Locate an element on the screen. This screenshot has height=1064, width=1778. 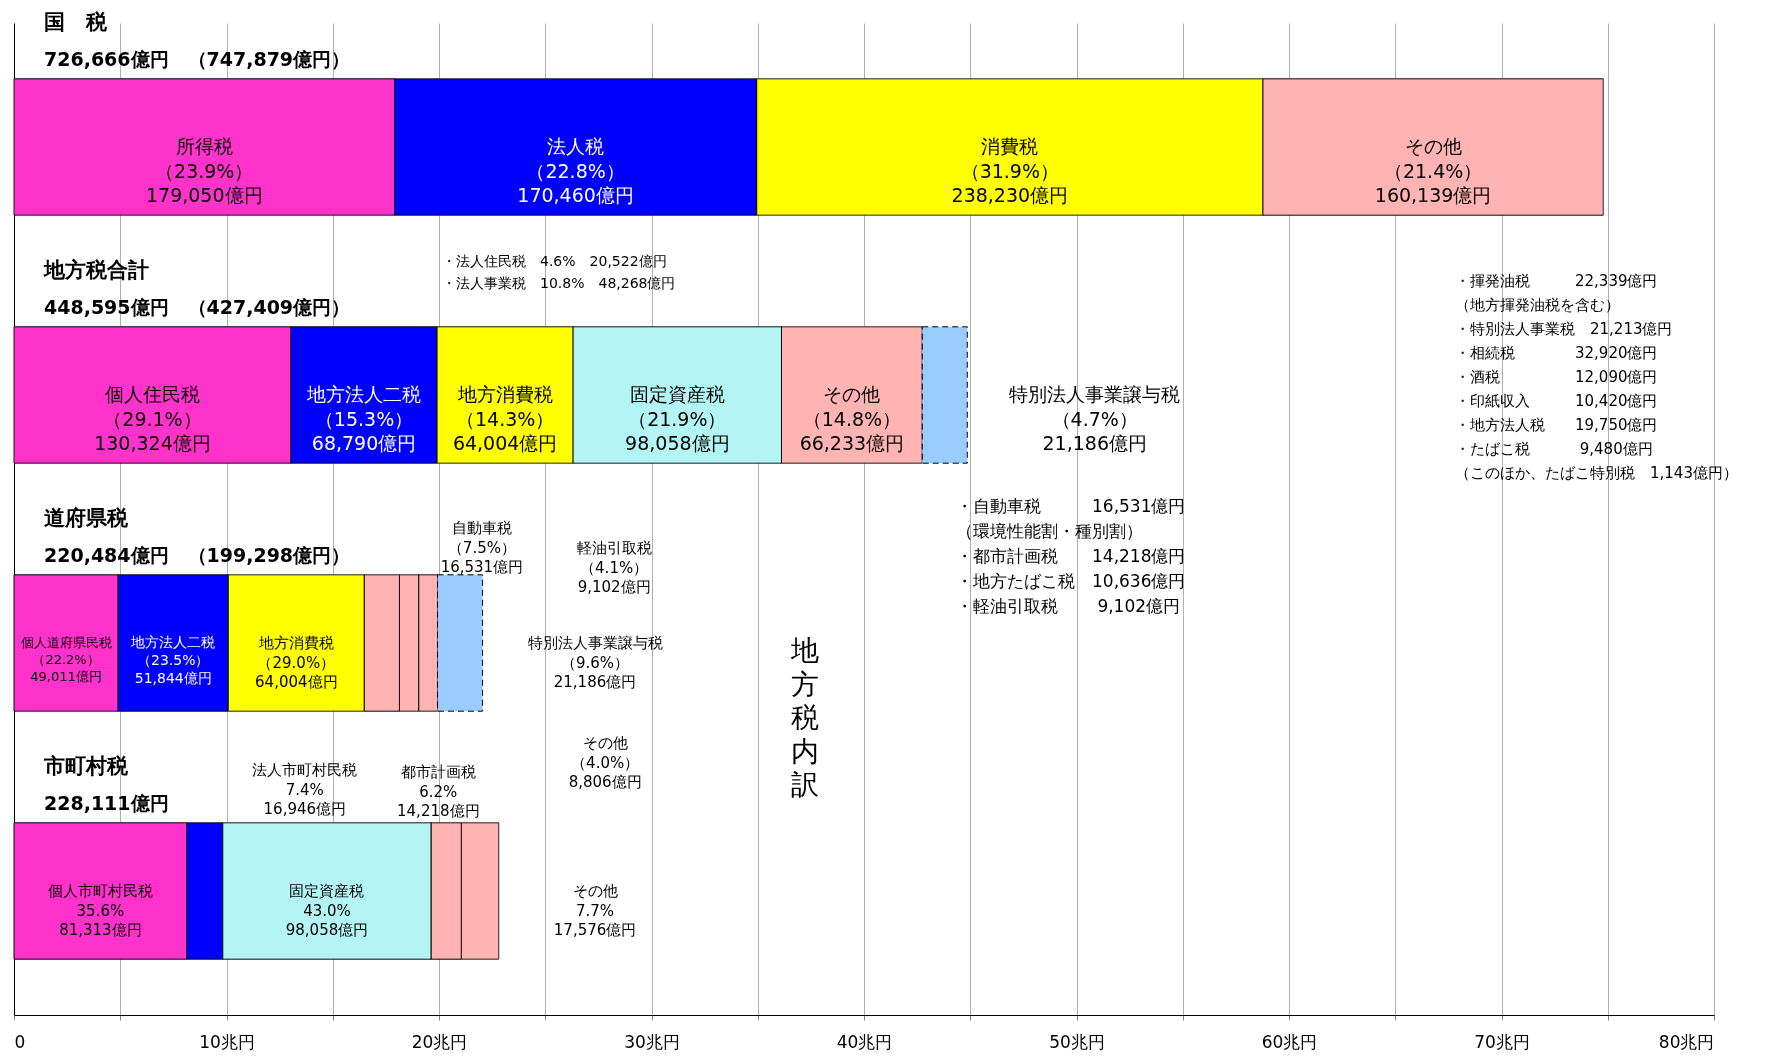
annotation: 法人市町村民税7.4%16,946億円 is located at coordinates (305, 789).